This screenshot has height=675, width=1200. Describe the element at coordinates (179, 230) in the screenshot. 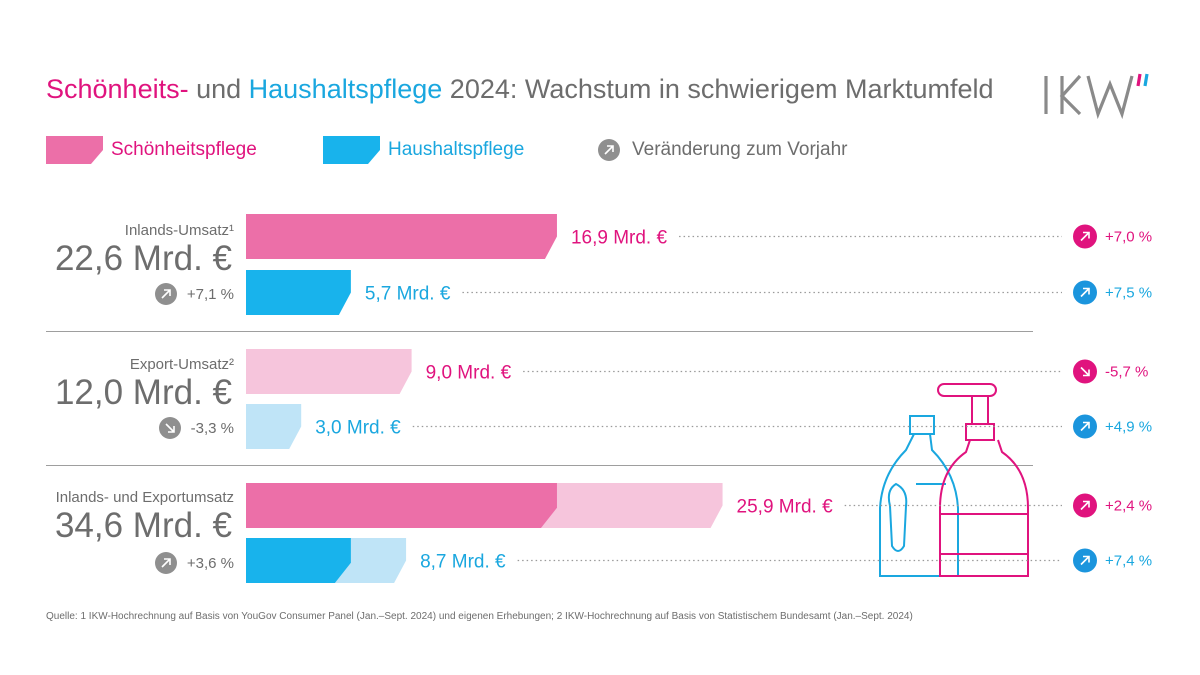

I see `group-label-domestic: Inlands-Umsatz¹` at that location.